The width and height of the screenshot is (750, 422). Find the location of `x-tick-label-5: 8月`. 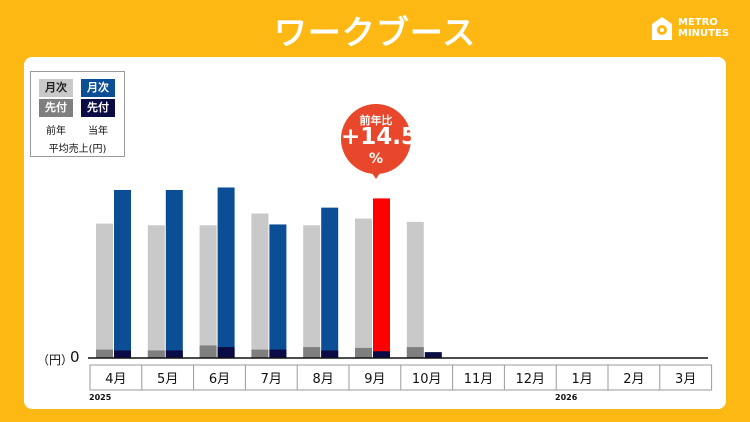

x-tick-label-5: 8月 is located at coordinates (322, 379).